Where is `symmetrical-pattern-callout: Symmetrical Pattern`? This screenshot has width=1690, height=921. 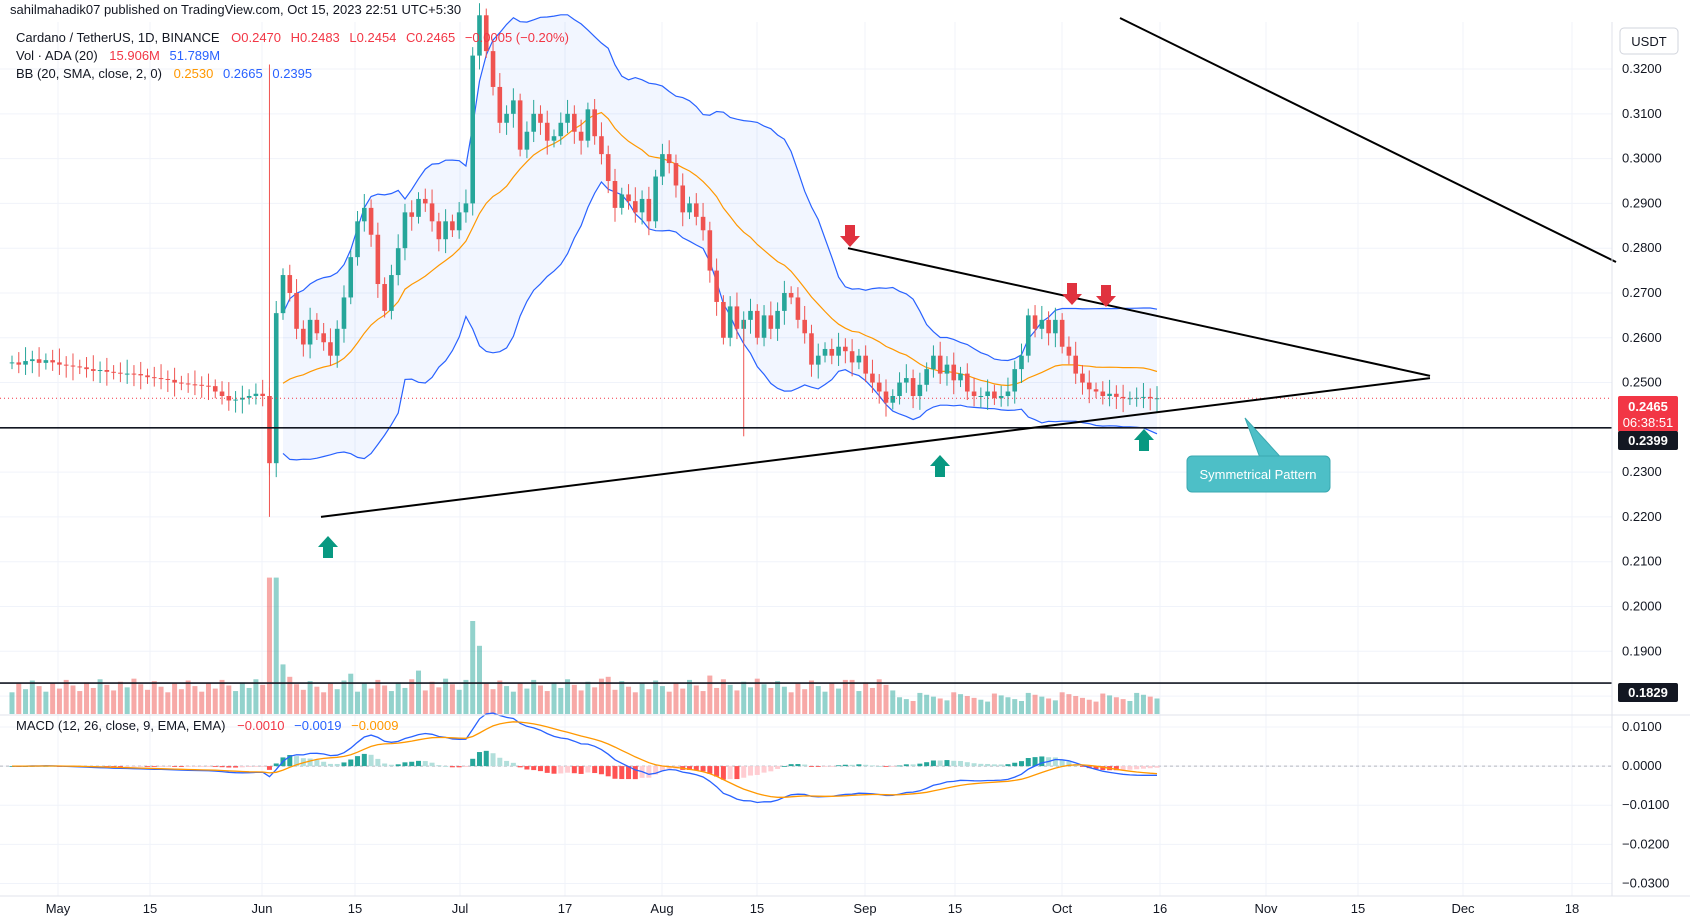 symmetrical-pattern-callout: Symmetrical Pattern is located at coordinates (1258, 455).